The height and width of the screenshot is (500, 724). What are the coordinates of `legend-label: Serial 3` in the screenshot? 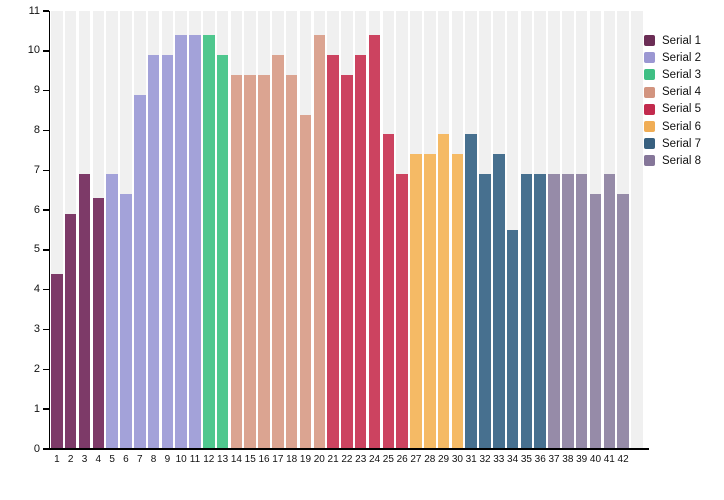 It's located at (681, 74).